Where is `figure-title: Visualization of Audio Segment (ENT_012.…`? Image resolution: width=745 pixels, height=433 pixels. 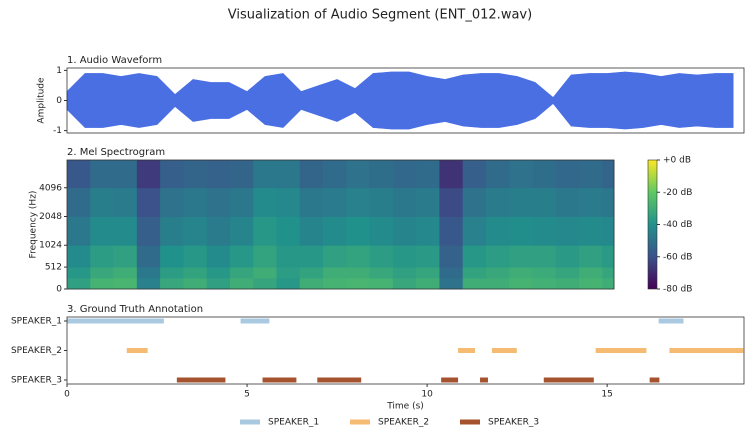
figure-title: Visualization of Audio Segment (ENT_012.… is located at coordinates (380, 15).